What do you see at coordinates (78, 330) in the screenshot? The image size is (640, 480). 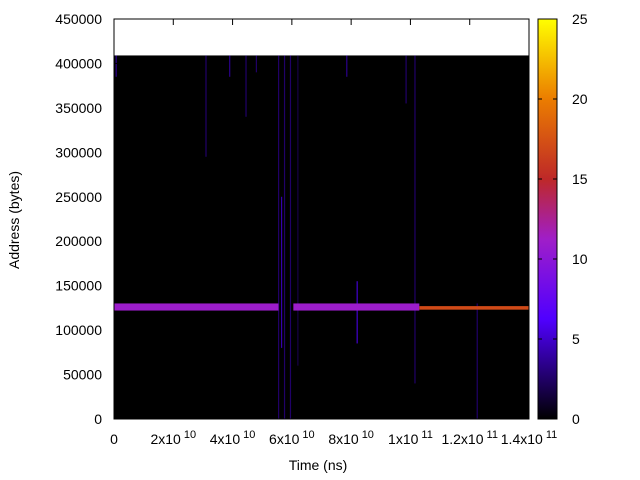 I see `y-tick-label: 100000` at bounding box center [78, 330].